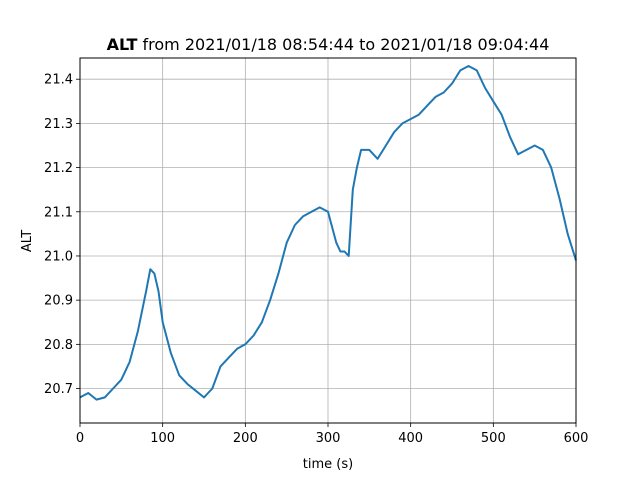 The image size is (640, 480). I want to click on y-tick-label: 21.0, so click(58, 256).